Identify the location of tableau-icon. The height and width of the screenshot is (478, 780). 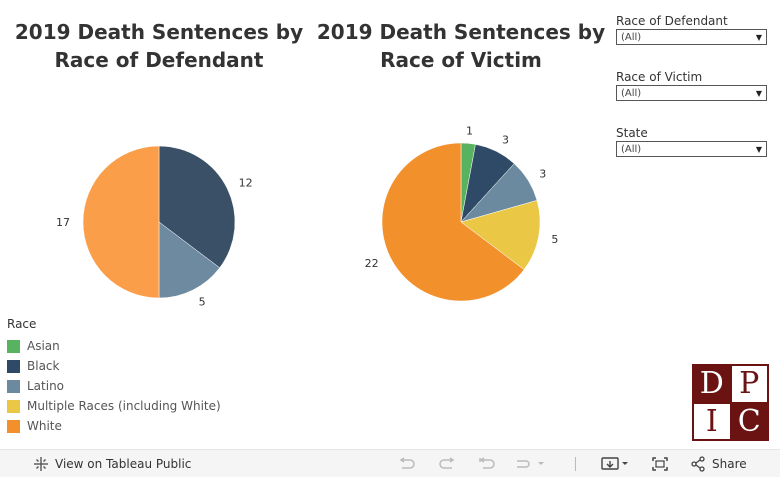
(41, 464).